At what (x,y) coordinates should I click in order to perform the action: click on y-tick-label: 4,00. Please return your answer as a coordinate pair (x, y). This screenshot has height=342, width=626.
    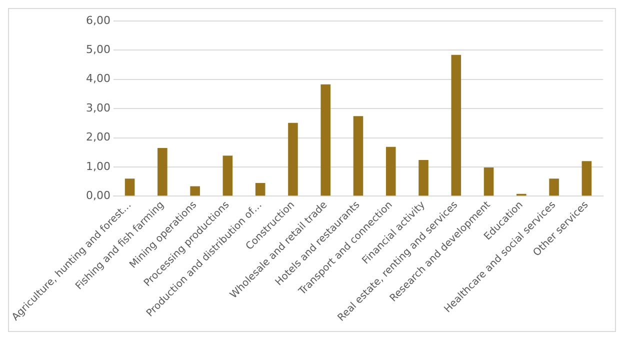
    Looking at the image, I should click on (98, 79).